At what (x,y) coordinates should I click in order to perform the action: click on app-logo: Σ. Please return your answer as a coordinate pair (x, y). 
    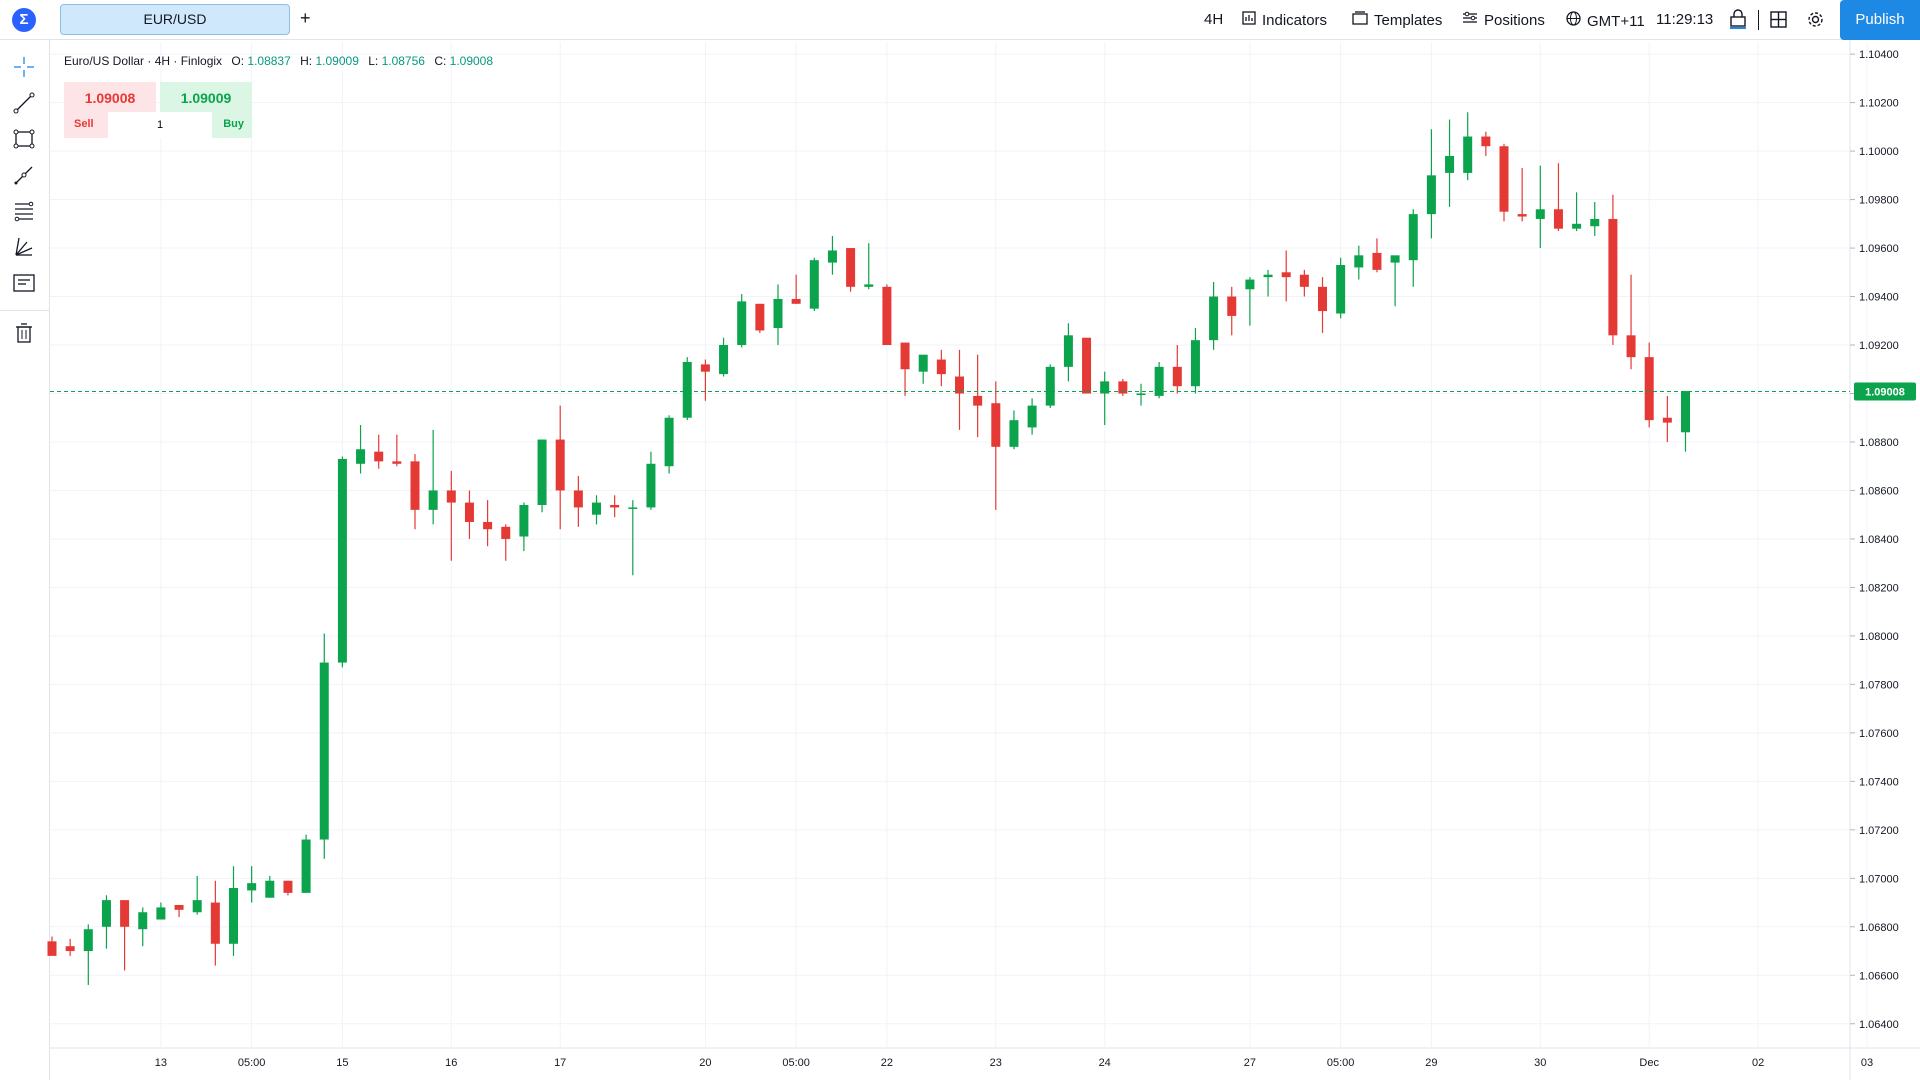
    Looking at the image, I should click on (24, 20).